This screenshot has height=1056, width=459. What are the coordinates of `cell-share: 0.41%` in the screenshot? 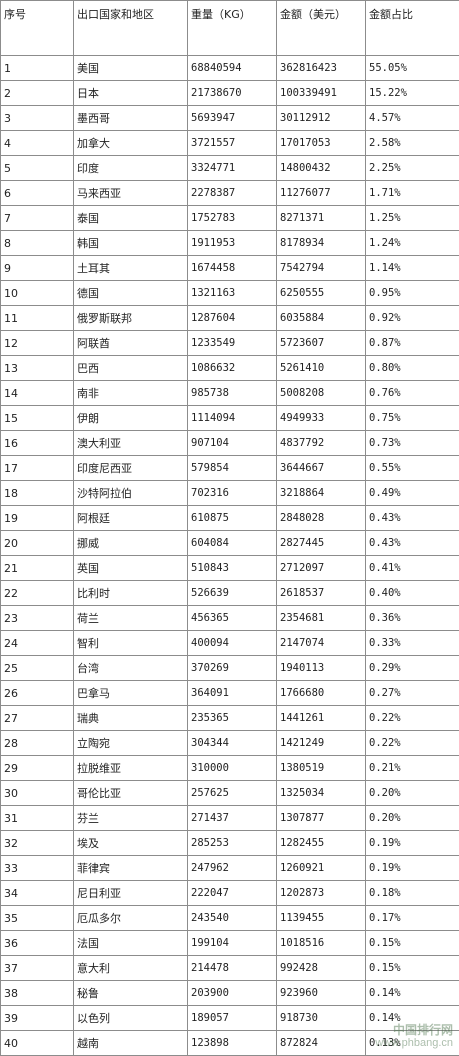 It's located at (412, 568).